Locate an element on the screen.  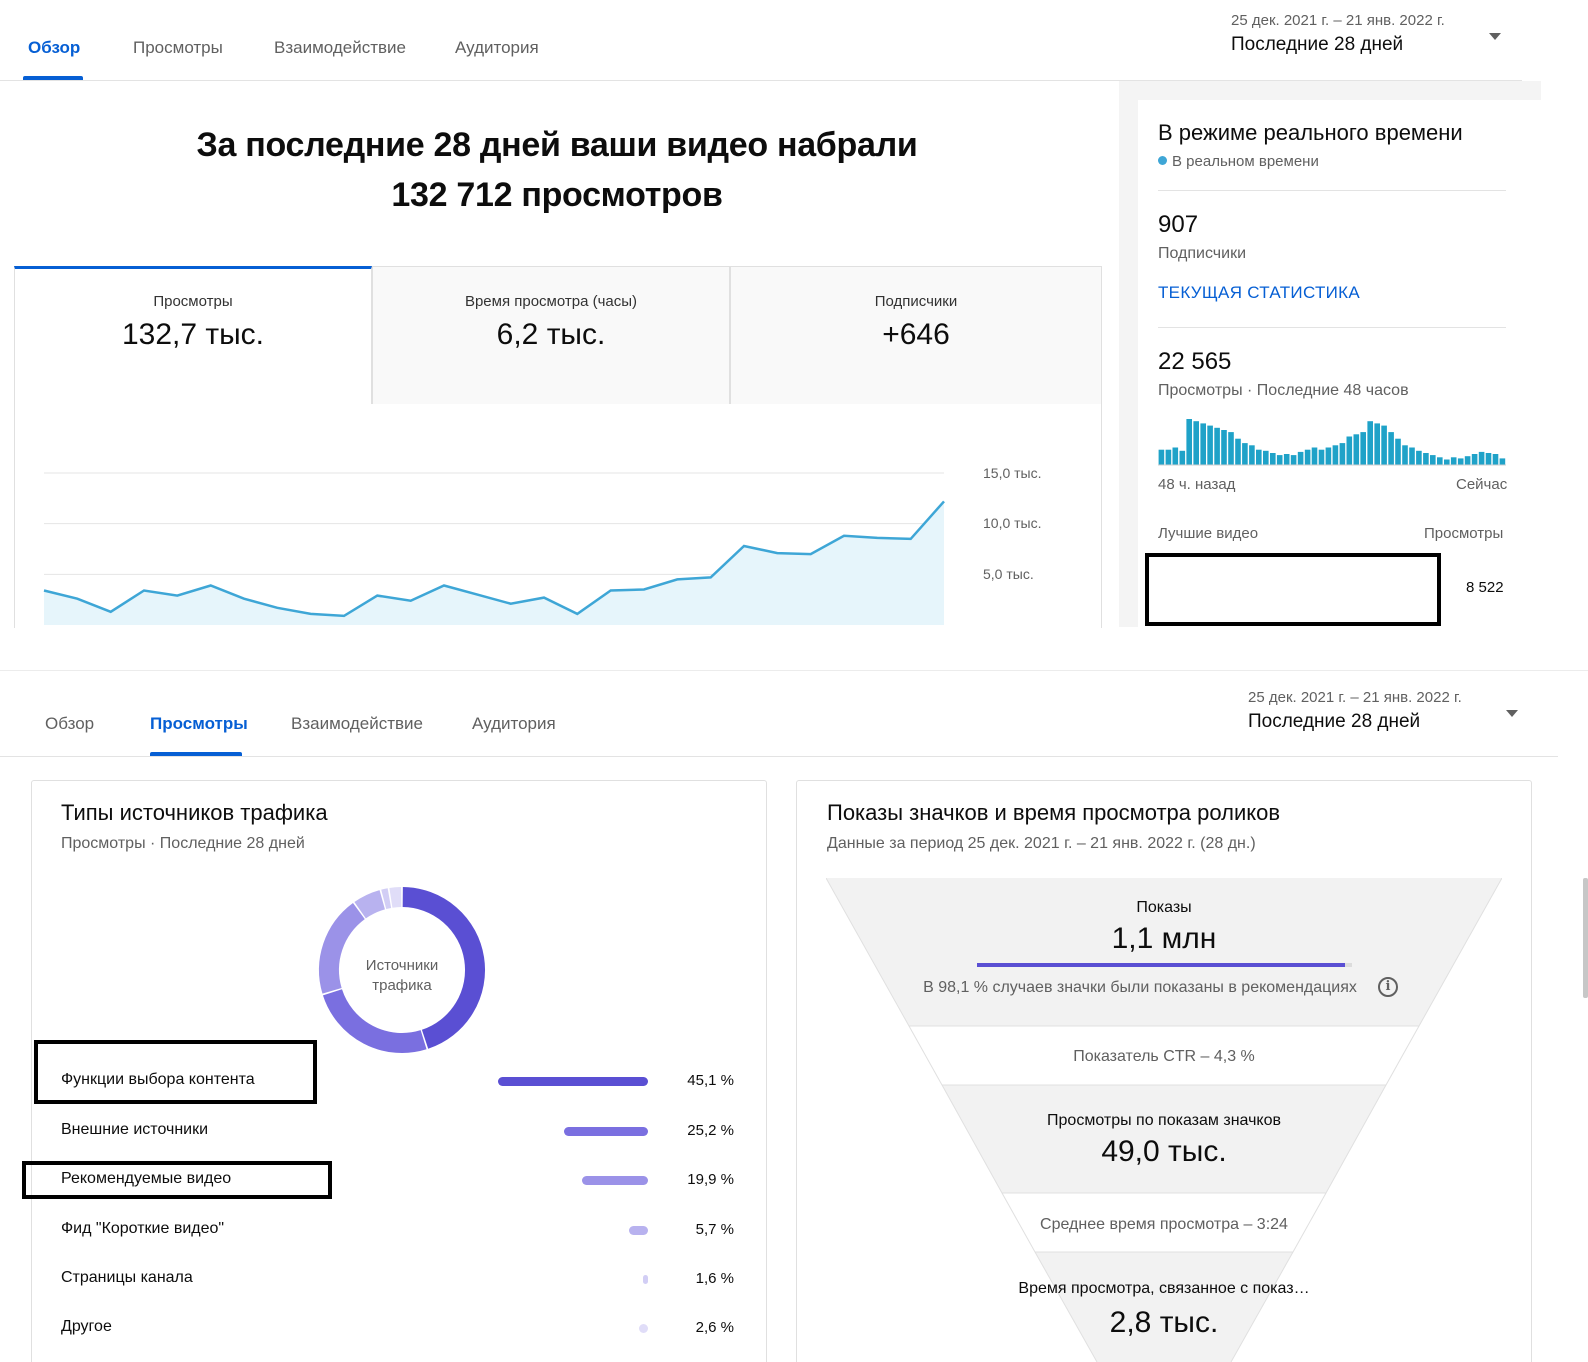
views-chart-svg is located at coordinates (494, 548).